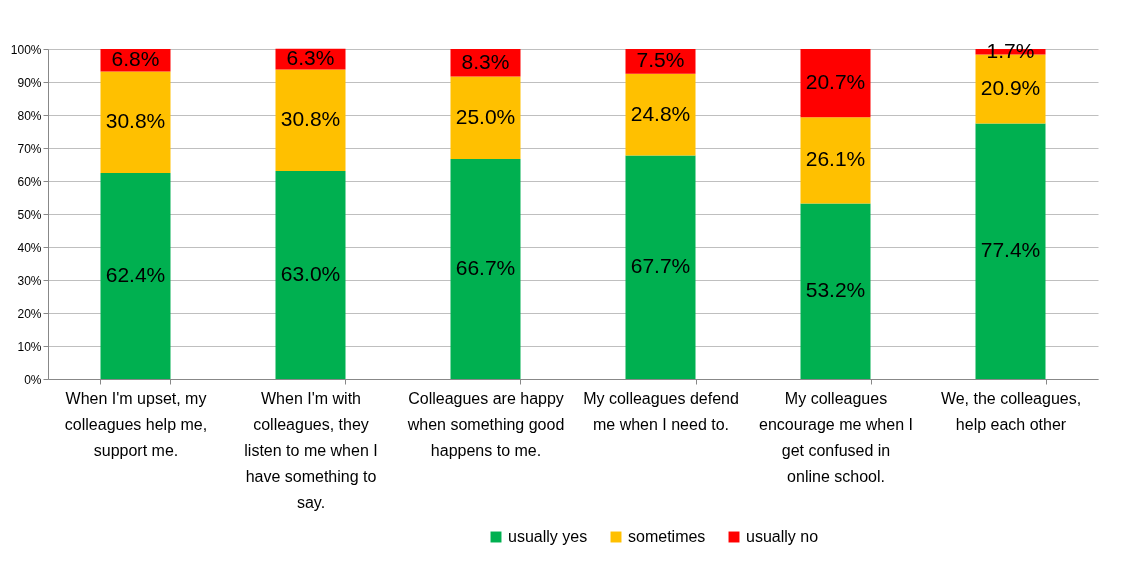 This screenshot has height=580, width=1141. I want to click on data-label: 63.0%, so click(310, 274).